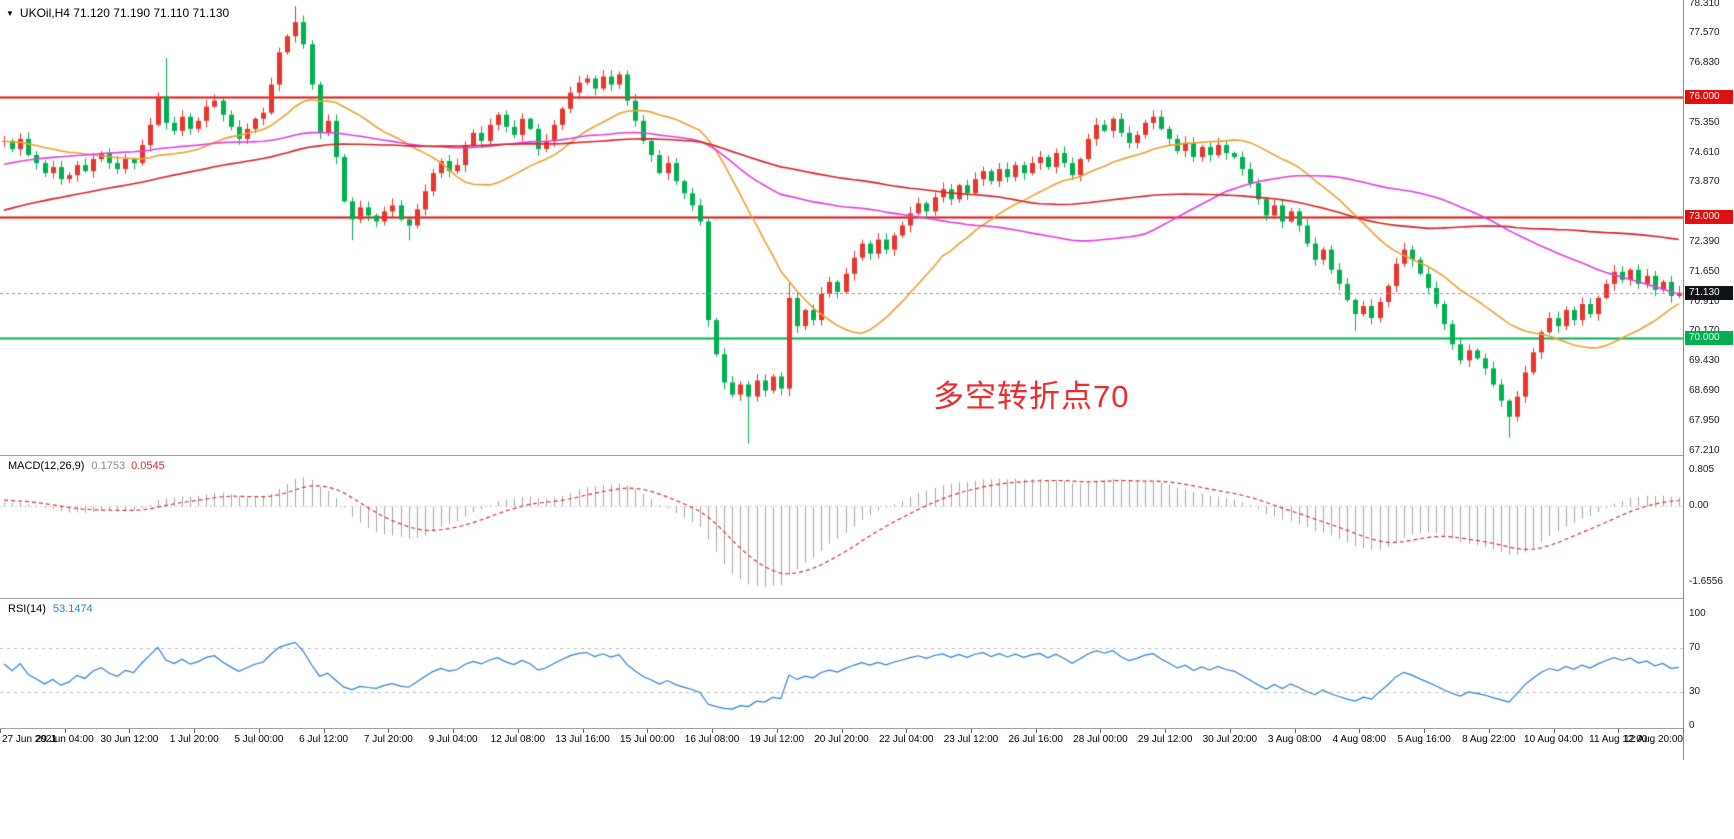 The width and height of the screenshot is (1734, 839). What do you see at coordinates (1554, 739) in the screenshot?
I see `time-label: 10 Aug 04:00` at bounding box center [1554, 739].